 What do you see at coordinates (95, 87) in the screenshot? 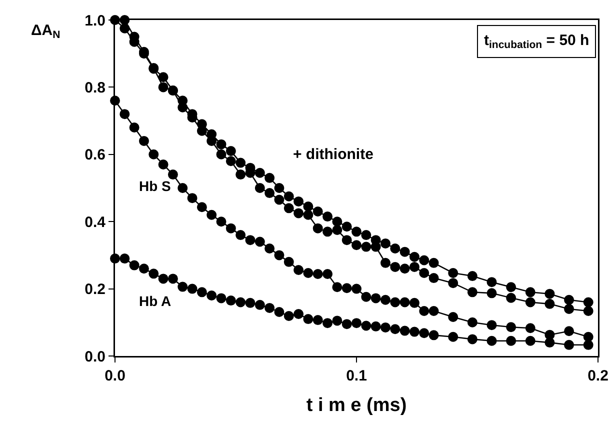
I see `y-tick-label: 0.8` at bounding box center [95, 87].